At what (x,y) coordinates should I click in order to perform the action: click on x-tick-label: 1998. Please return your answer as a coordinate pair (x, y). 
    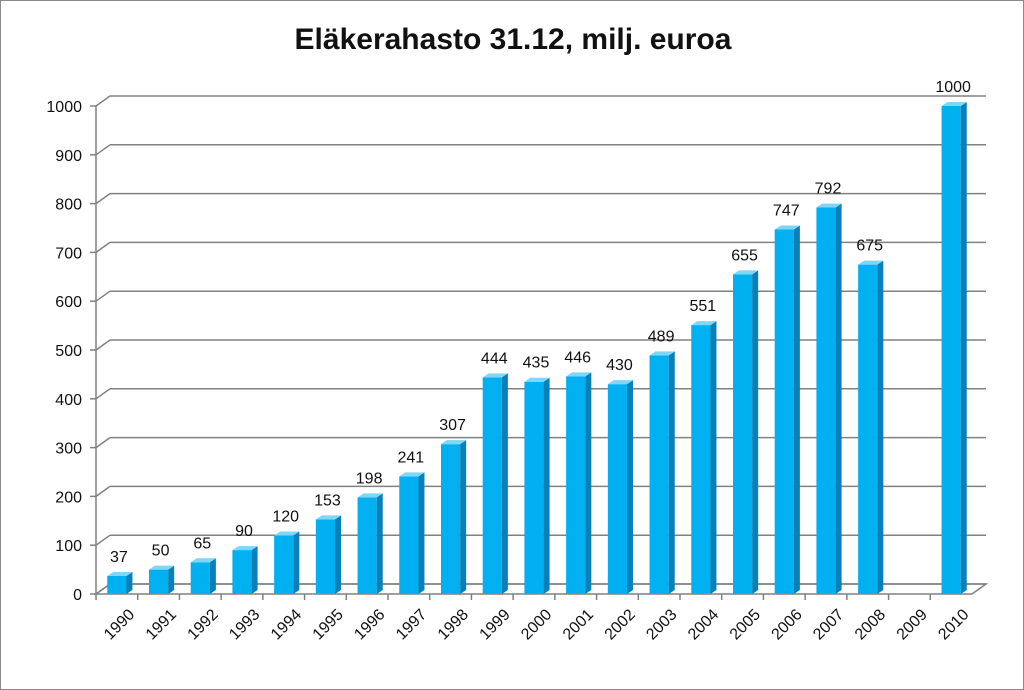
    Looking at the image, I should click on (453, 624).